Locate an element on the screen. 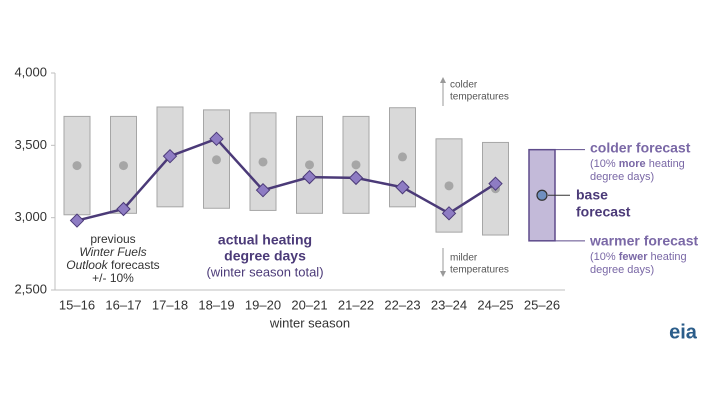 This screenshot has height=400, width=715. x-tick-label: 20–21 is located at coordinates (309, 304).